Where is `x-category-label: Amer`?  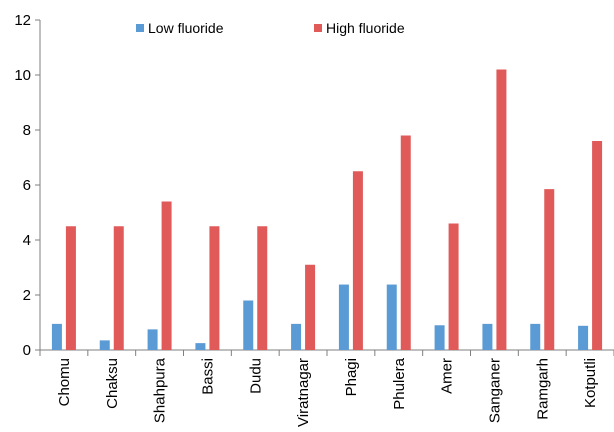
x-category-label: Amer is located at coordinates (447, 376).